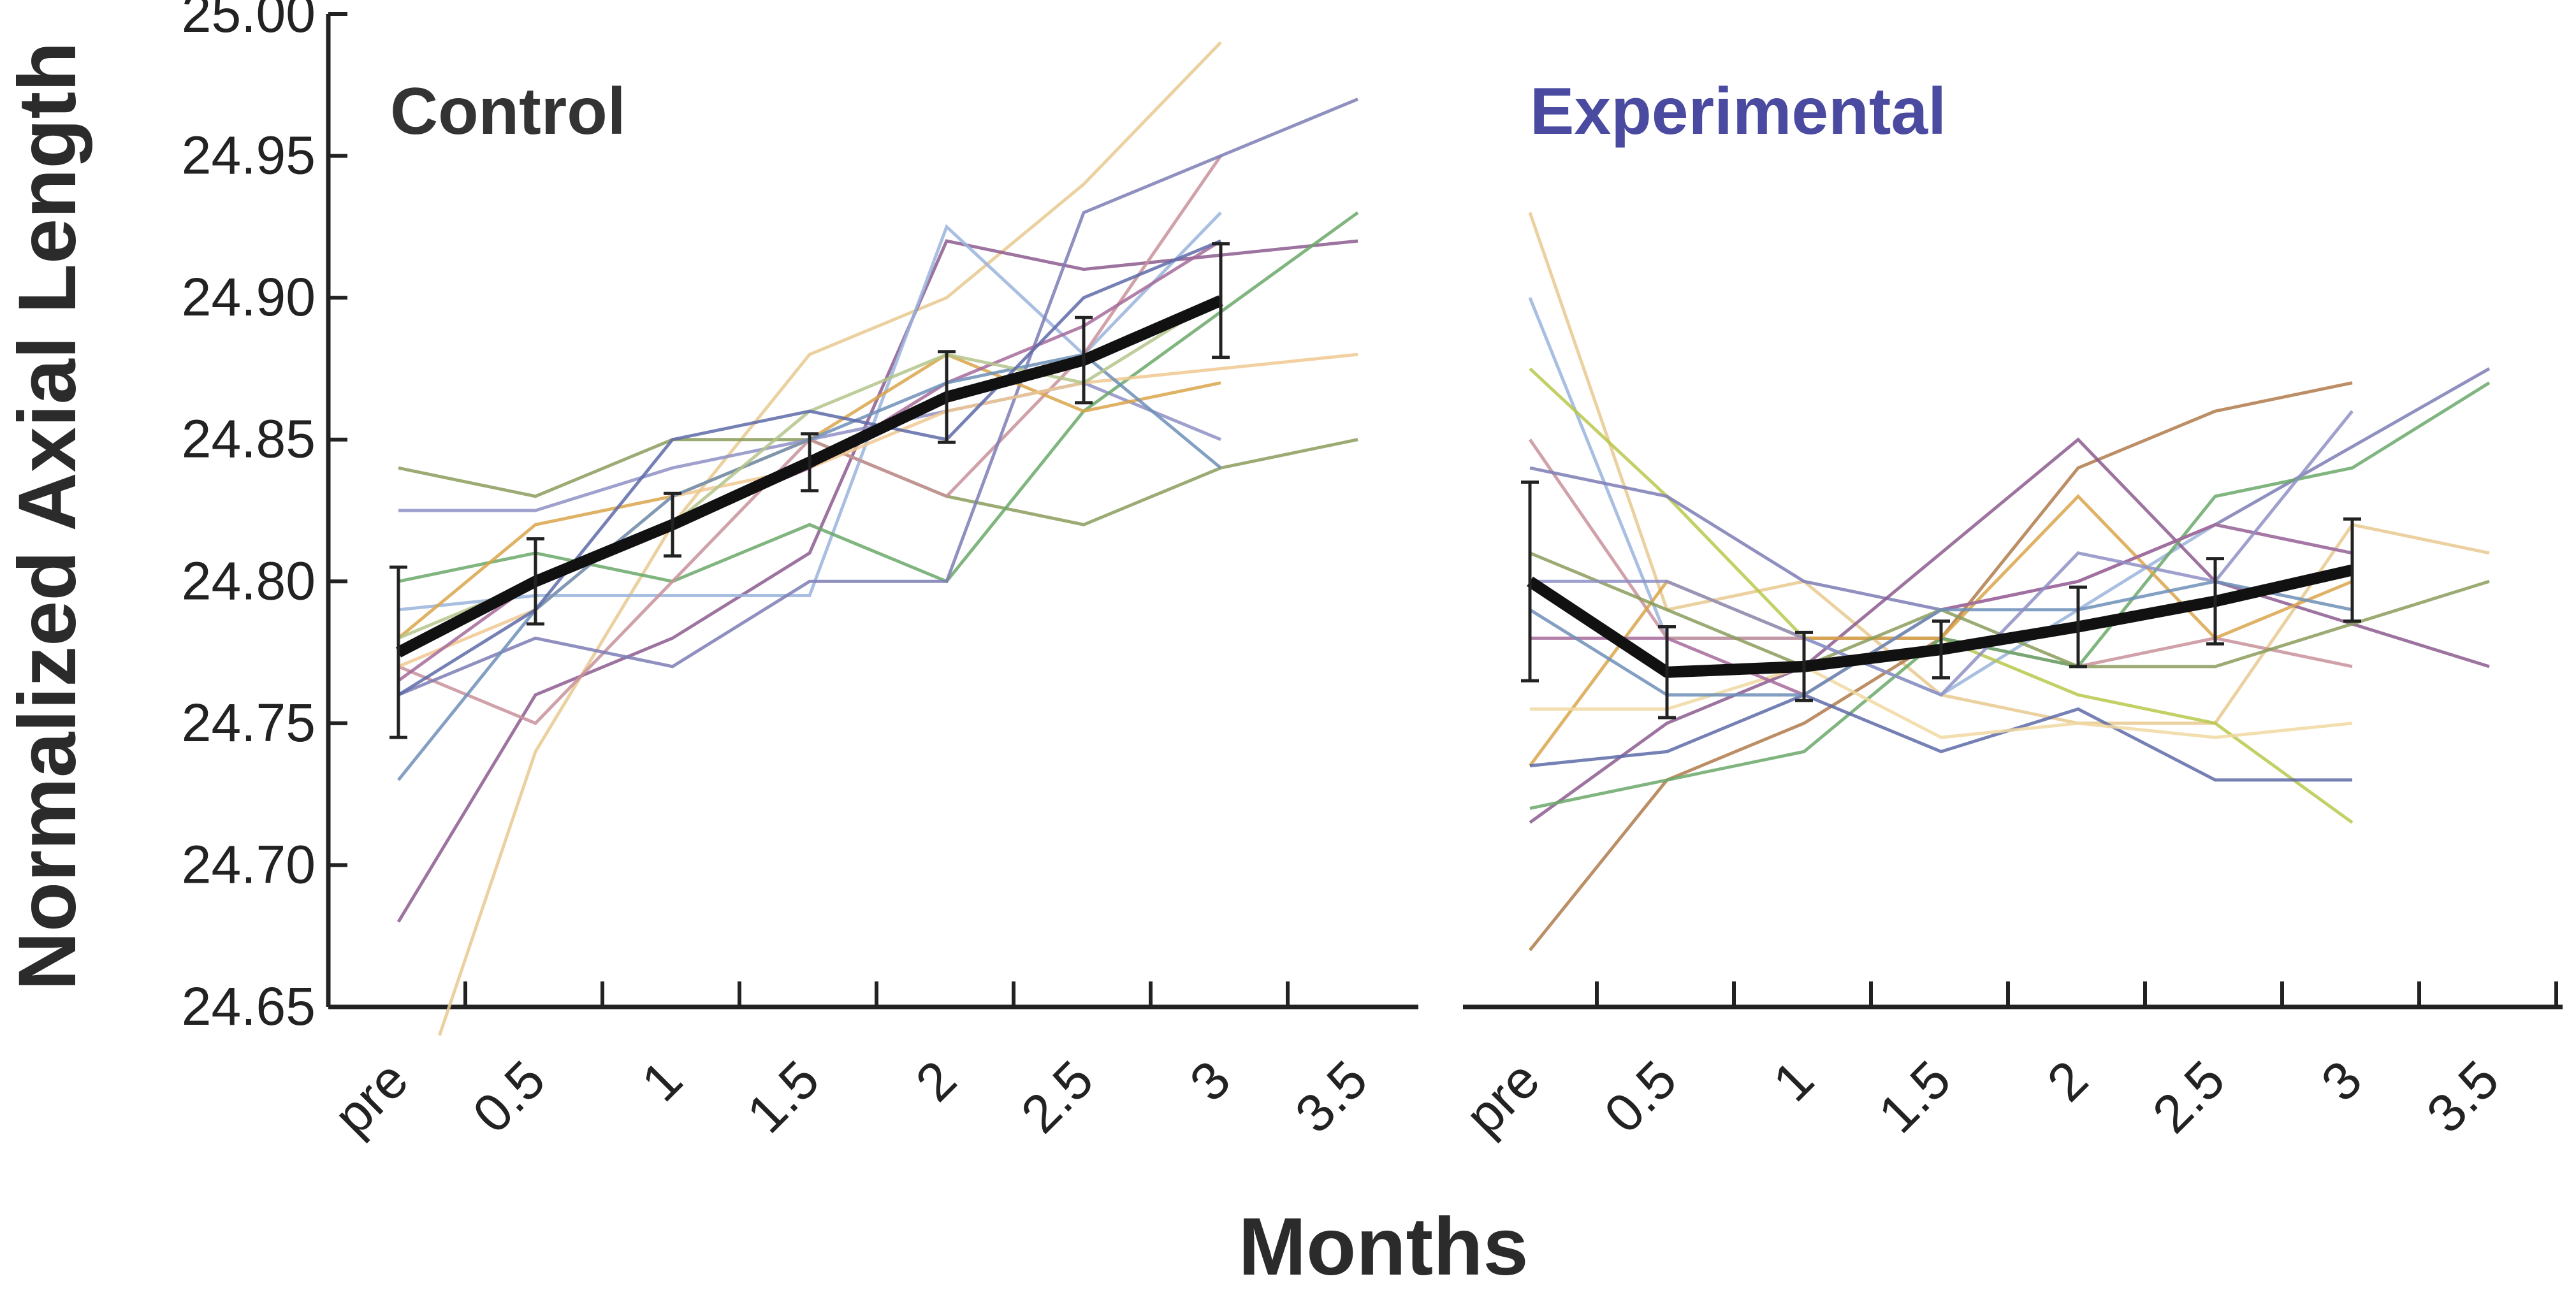 Image resolution: width=2576 pixels, height=1295 pixels. I want to click on y-tick-label: 24.80, so click(249, 581).